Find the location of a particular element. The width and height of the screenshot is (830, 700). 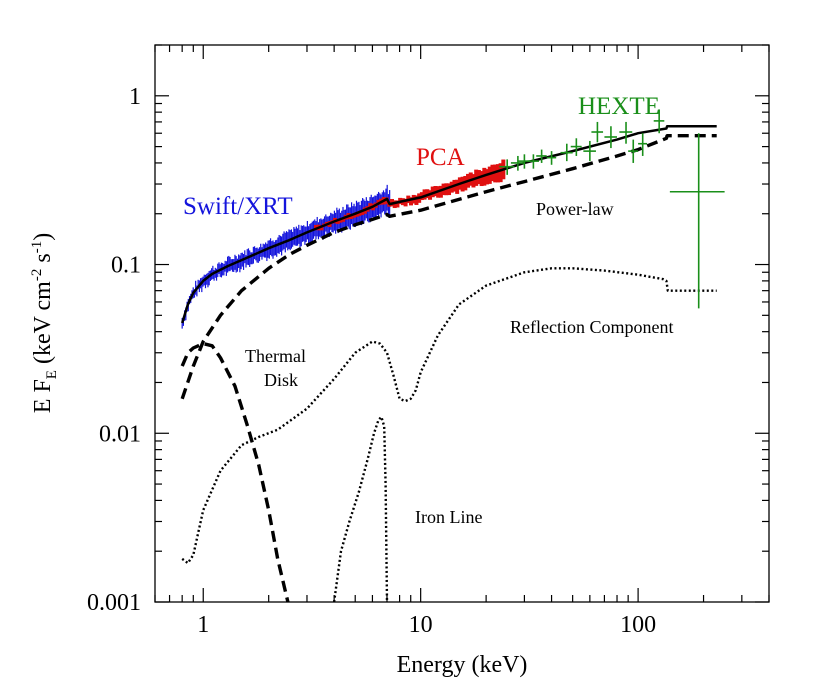

hexte-label: HEXTE is located at coordinates (619, 106).